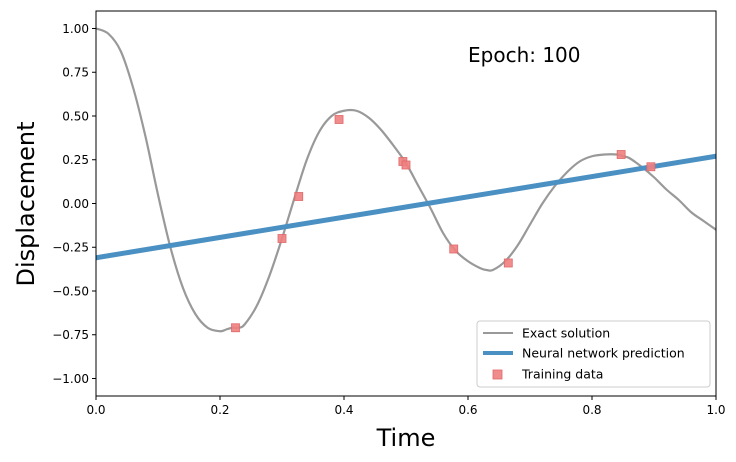 This screenshot has width=736, height=462. Describe the element at coordinates (75, 29) in the screenshot. I see `y-tick-label: 1.00` at that location.